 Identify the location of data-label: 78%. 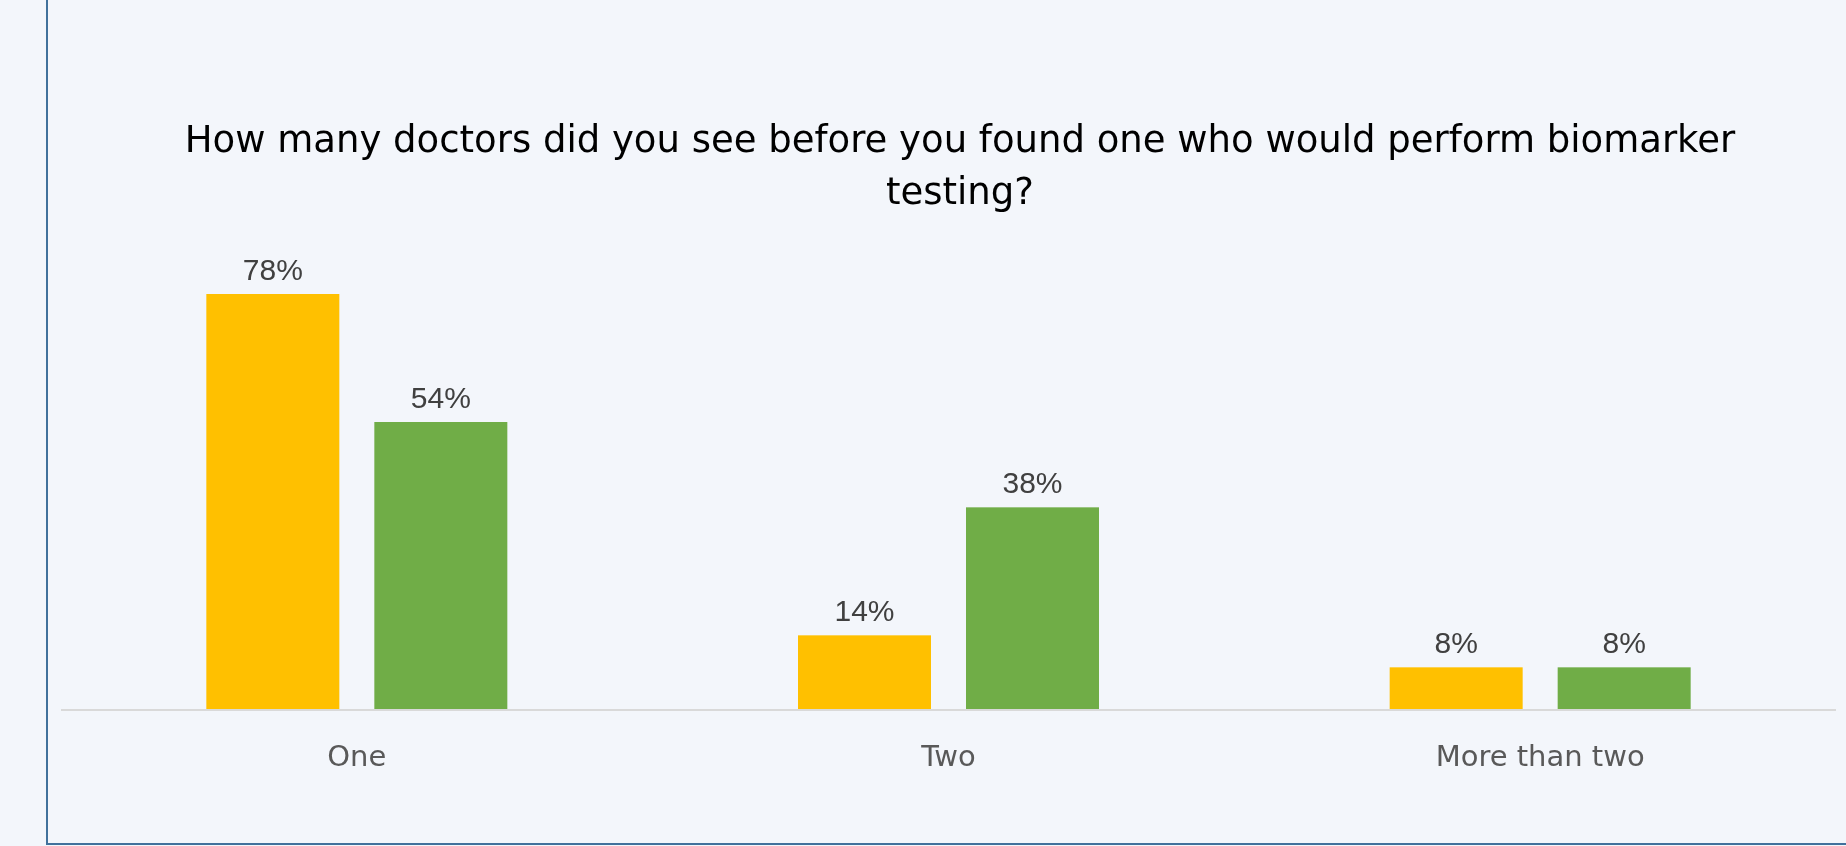
(272, 269).